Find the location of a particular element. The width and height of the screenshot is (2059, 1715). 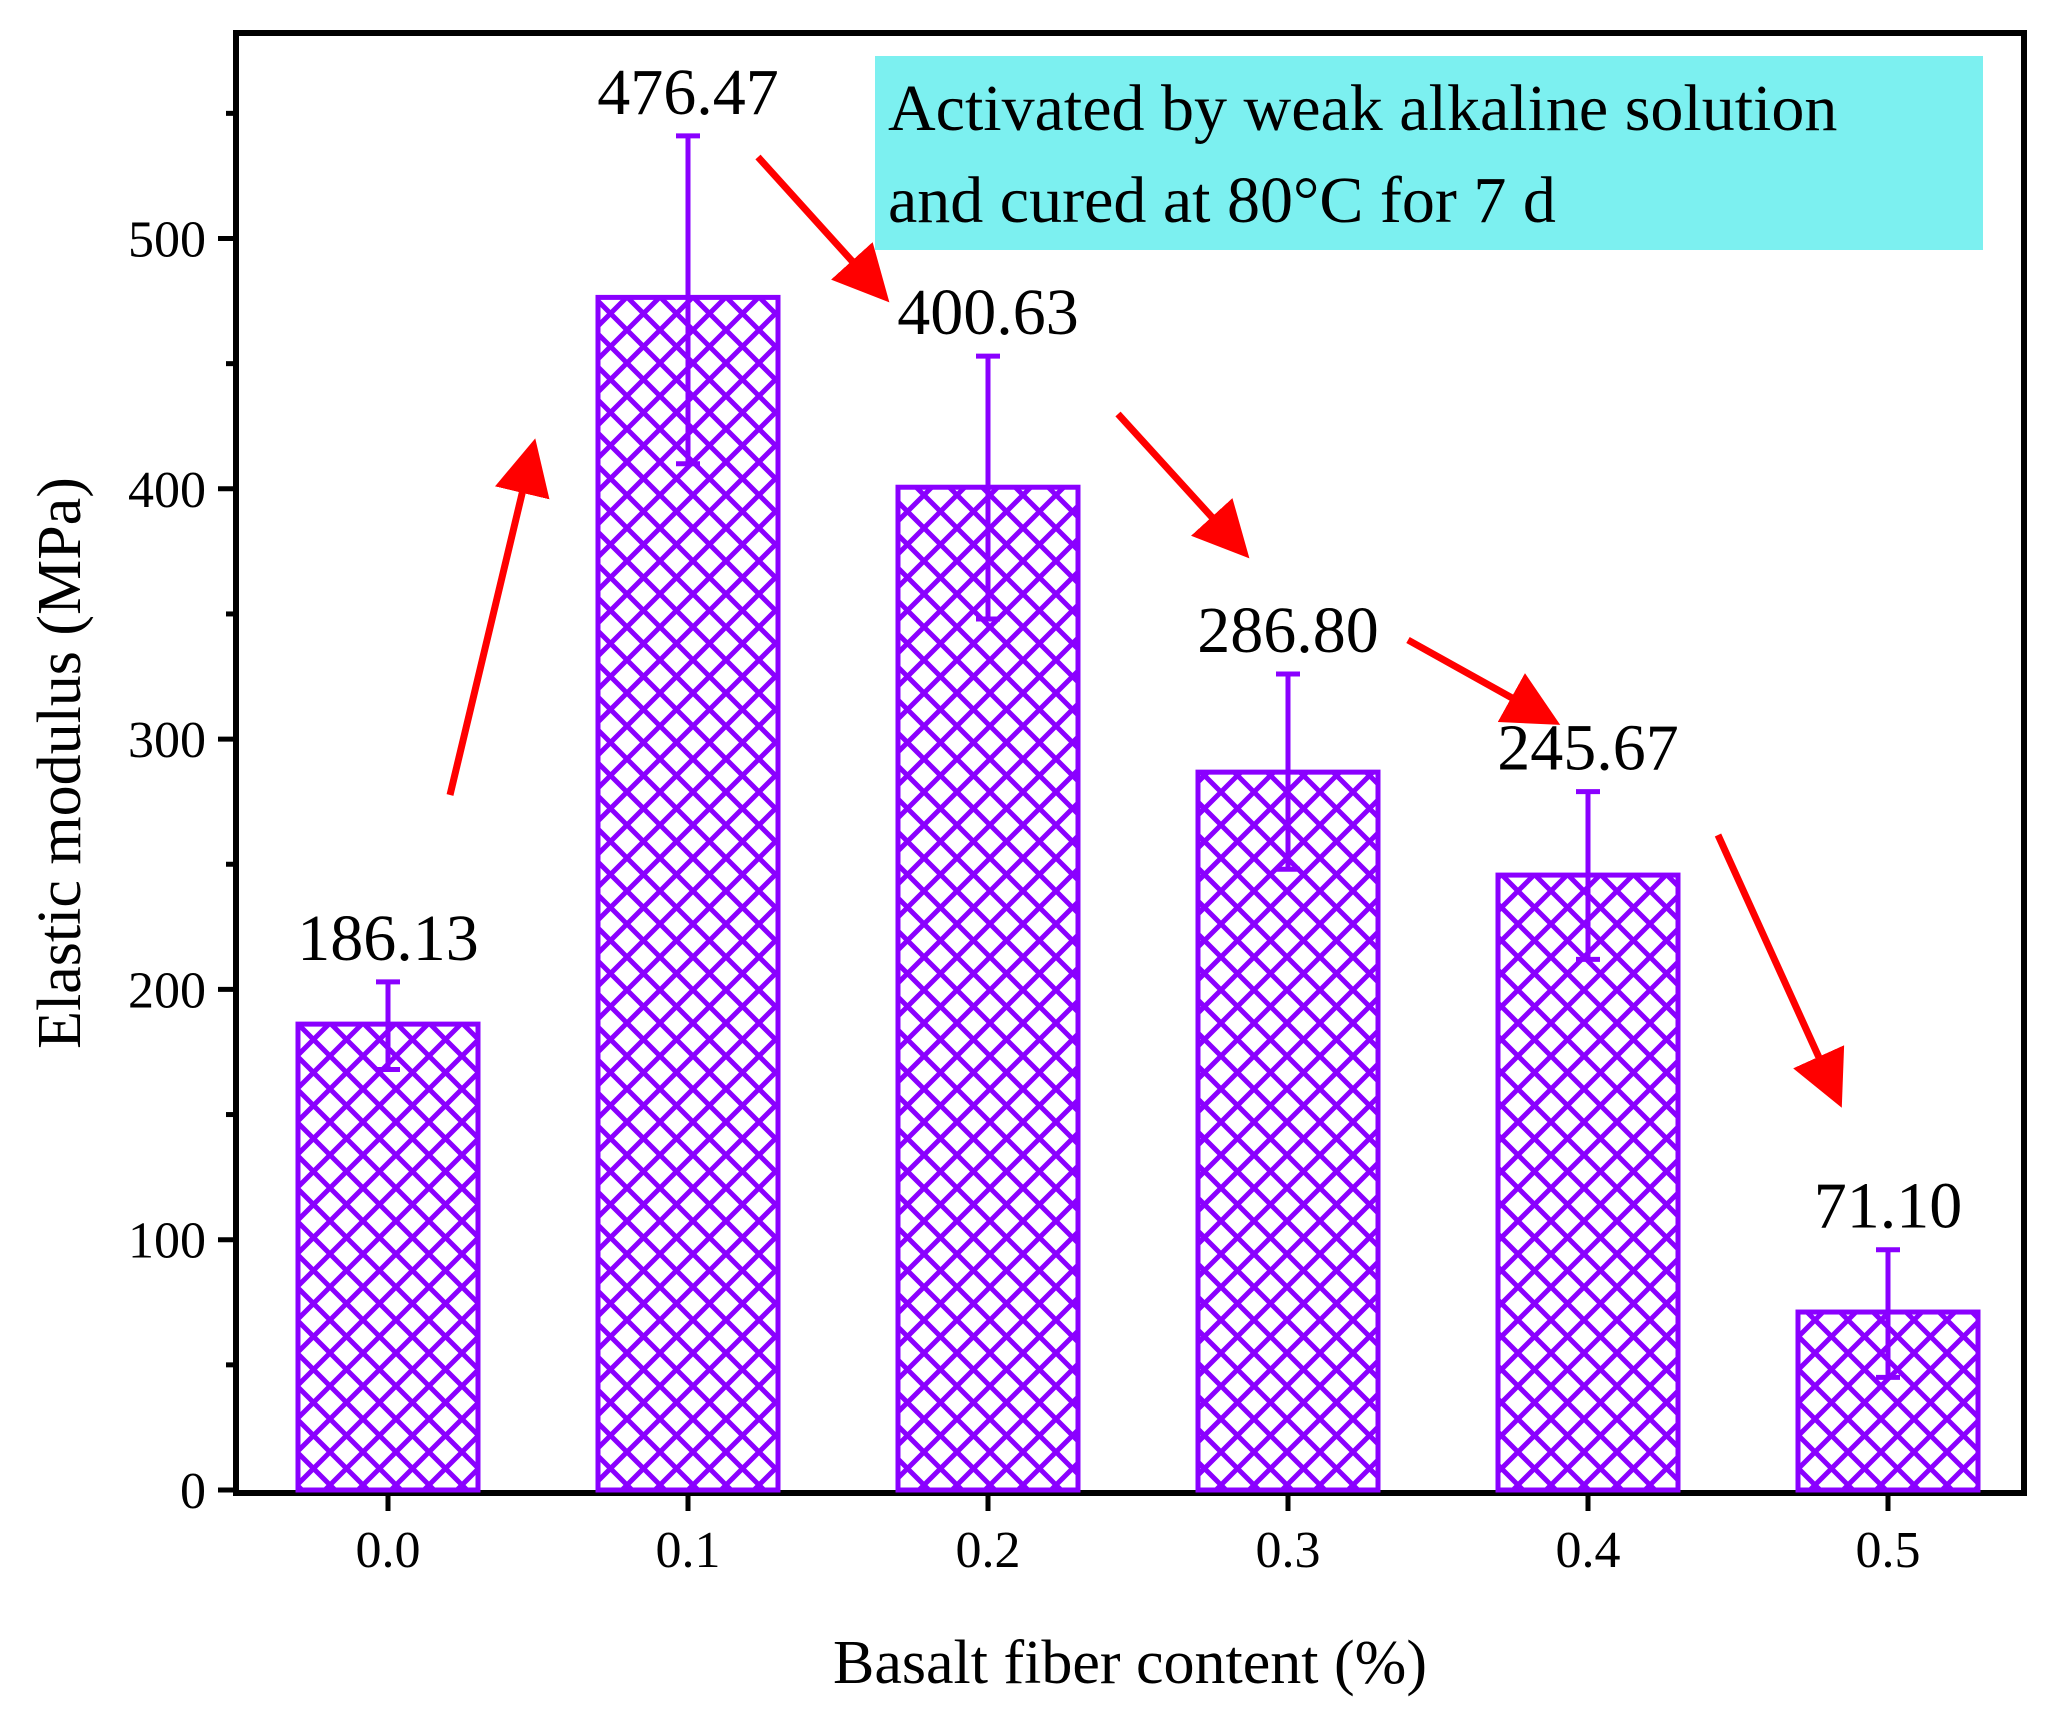

y-tick-label: 0 is located at coordinates (193, 1491).